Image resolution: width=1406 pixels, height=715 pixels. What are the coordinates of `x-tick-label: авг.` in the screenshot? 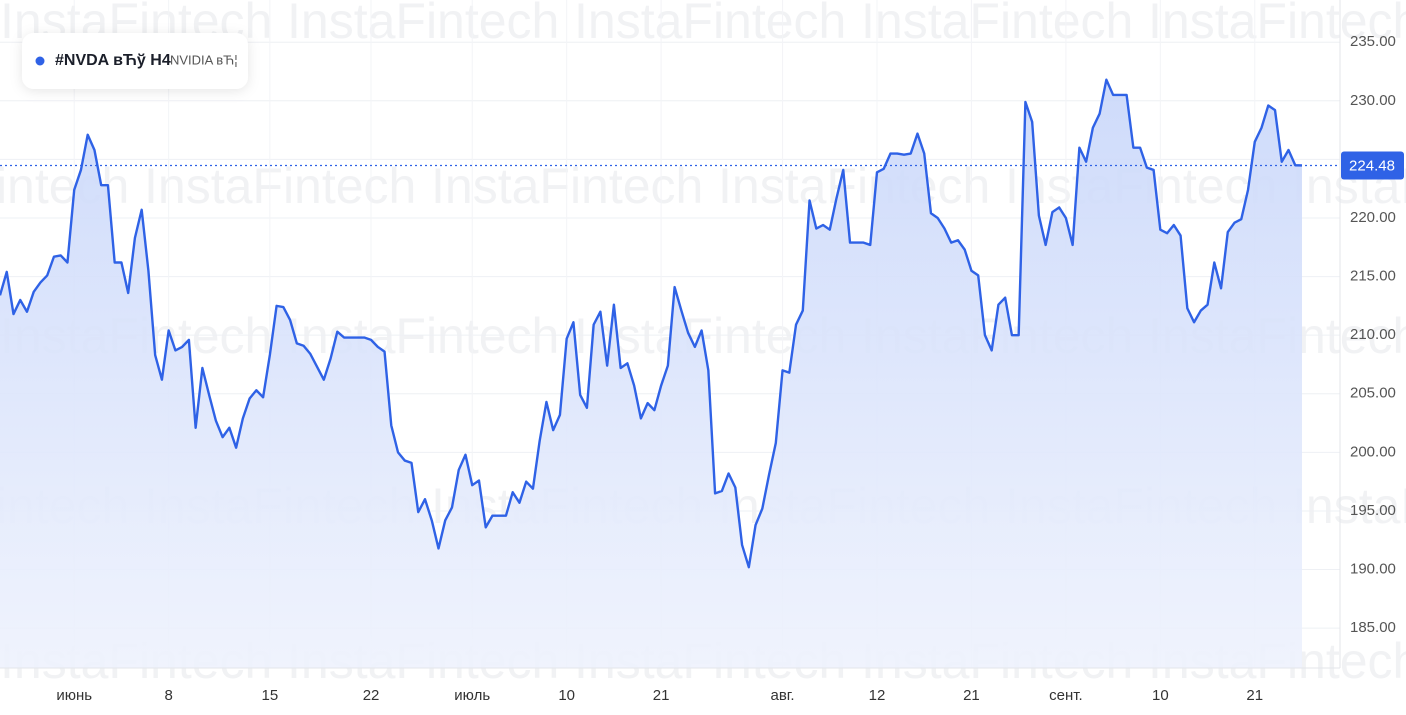 It's located at (782, 695).